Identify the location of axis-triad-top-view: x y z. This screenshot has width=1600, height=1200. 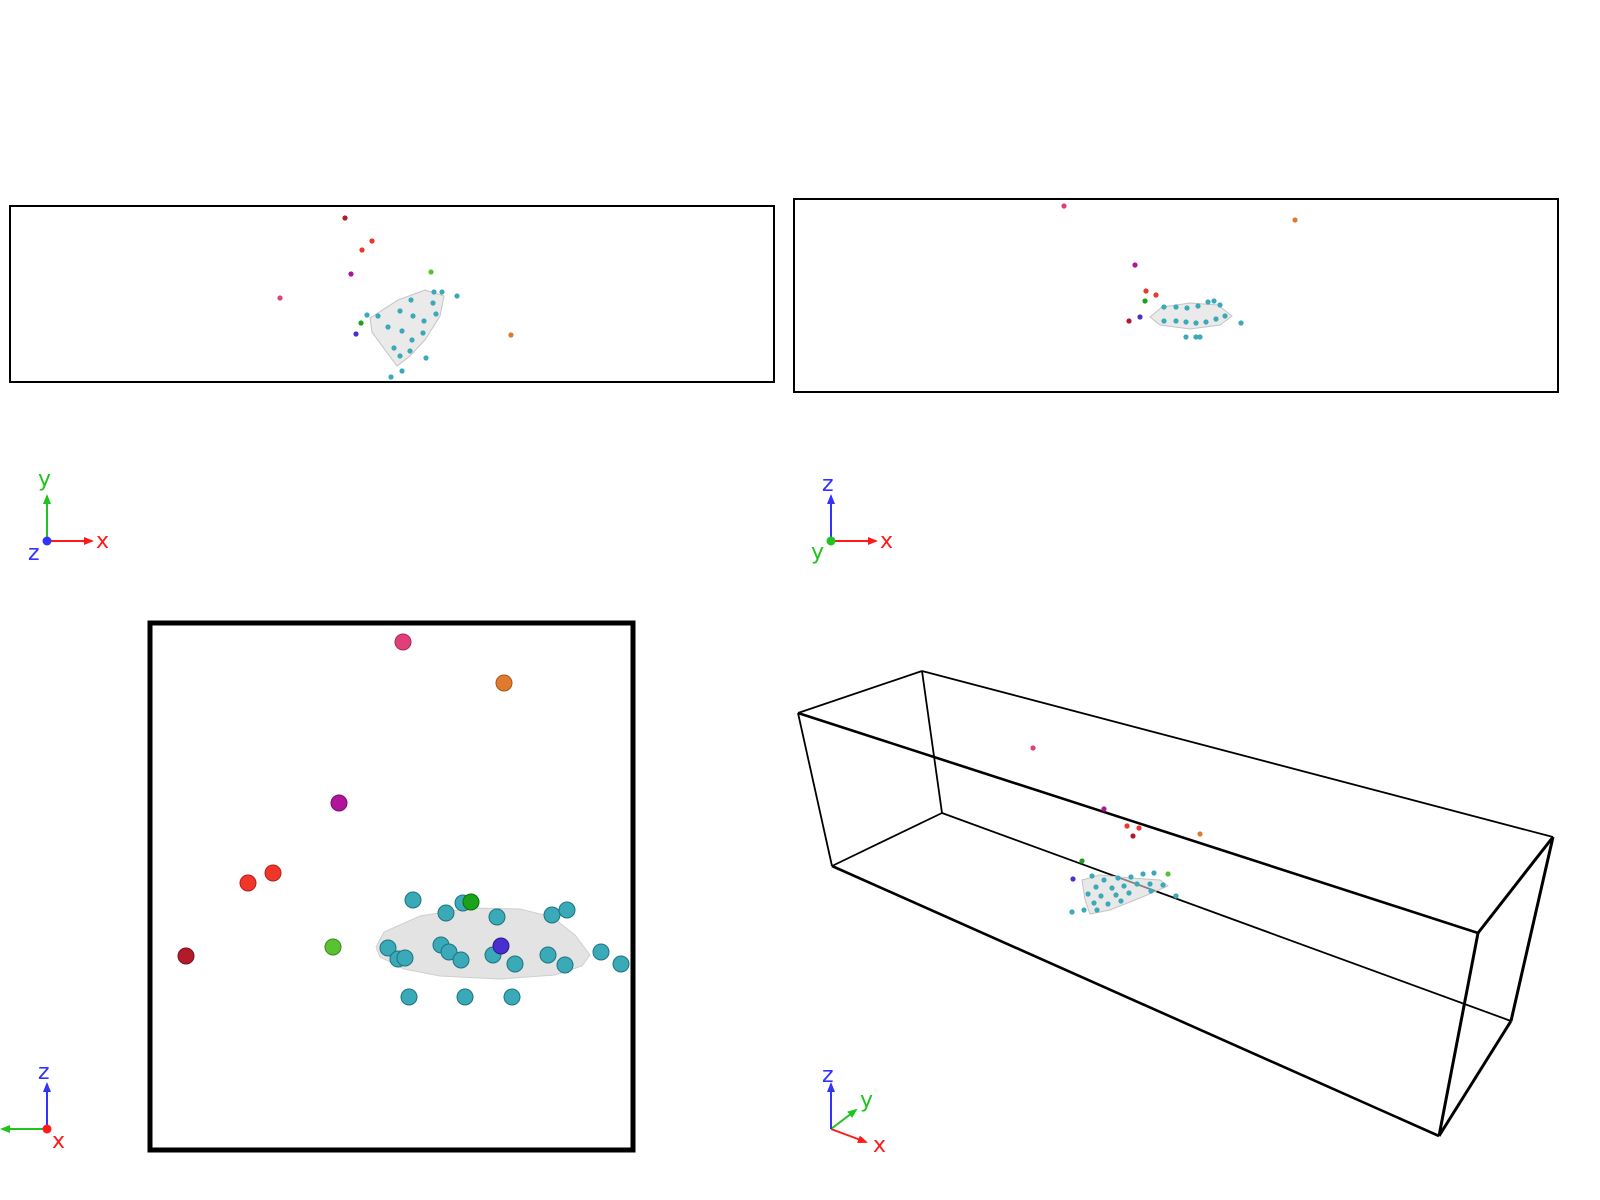
(68, 516).